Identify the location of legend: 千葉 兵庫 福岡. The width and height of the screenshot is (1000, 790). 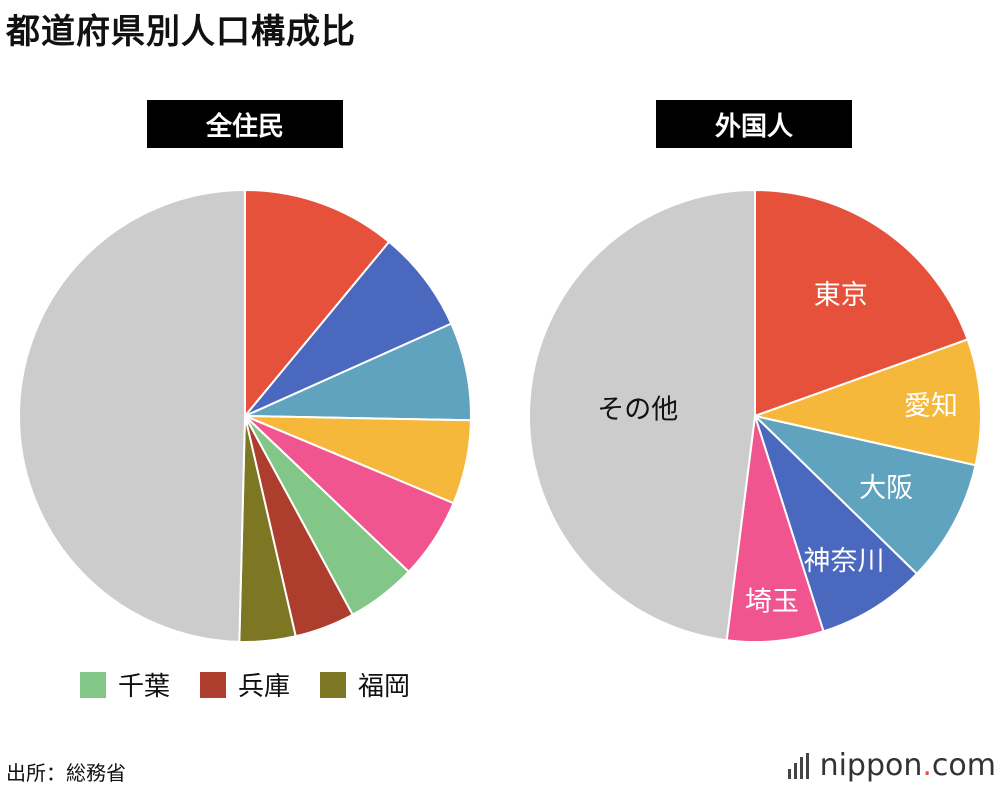
(260, 684).